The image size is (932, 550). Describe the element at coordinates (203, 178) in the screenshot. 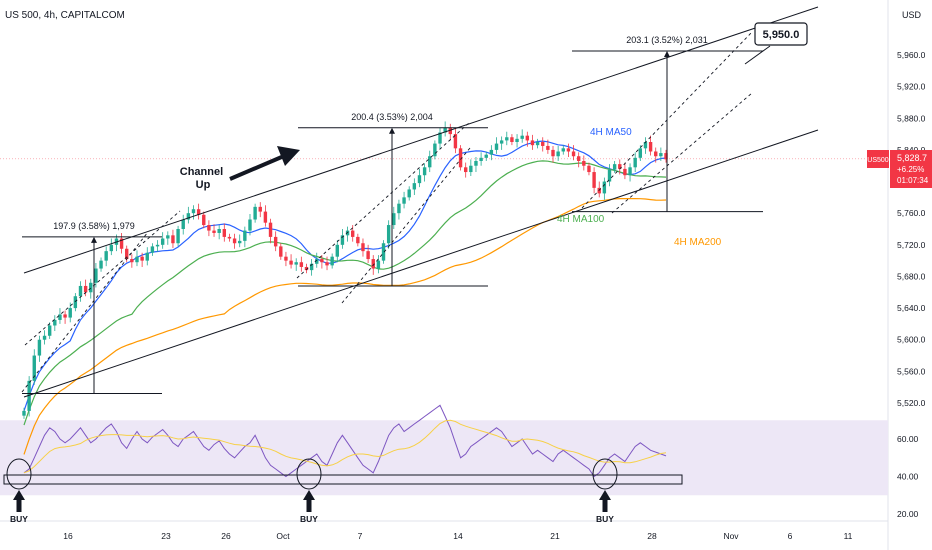

I see `channel-up-label: Channel Up` at that location.